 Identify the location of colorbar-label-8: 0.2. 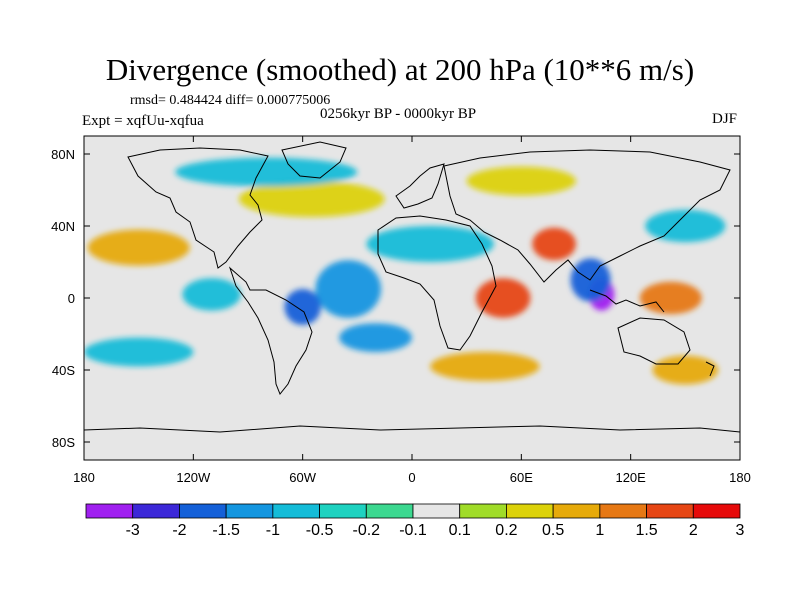
(506, 530).